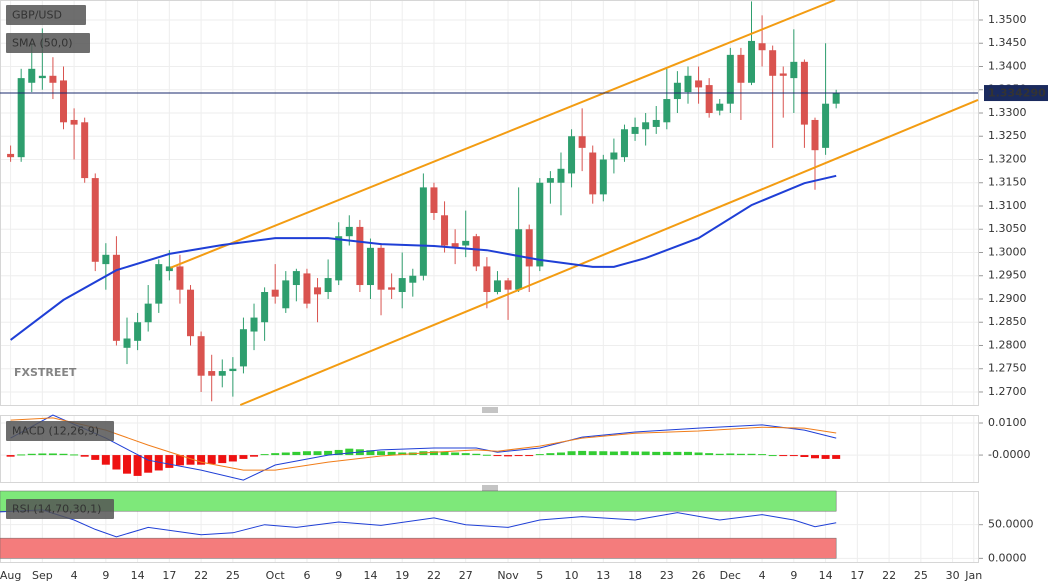 The height and width of the screenshot is (587, 1060). Describe the element at coordinates (1007, 158) in the screenshot. I see `y-tick-label: 1.3200` at that location.